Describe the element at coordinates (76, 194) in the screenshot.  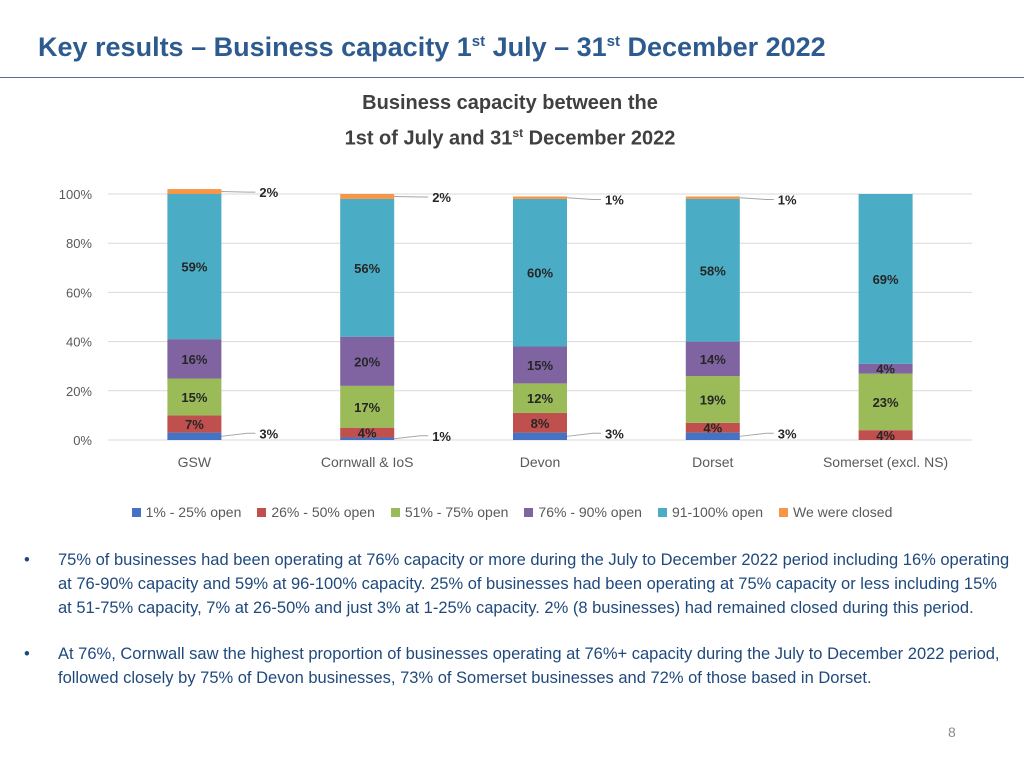
I see `y-tick-label: 100%` at that location.